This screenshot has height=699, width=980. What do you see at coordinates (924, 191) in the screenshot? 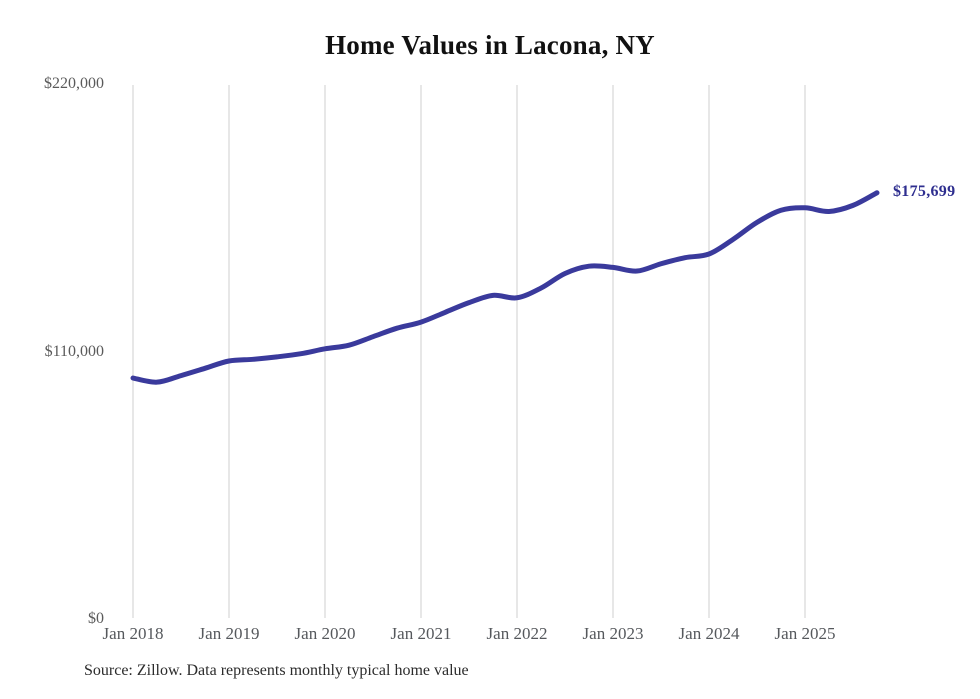
I see `end-value-annotation: $175,699` at bounding box center [924, 191].